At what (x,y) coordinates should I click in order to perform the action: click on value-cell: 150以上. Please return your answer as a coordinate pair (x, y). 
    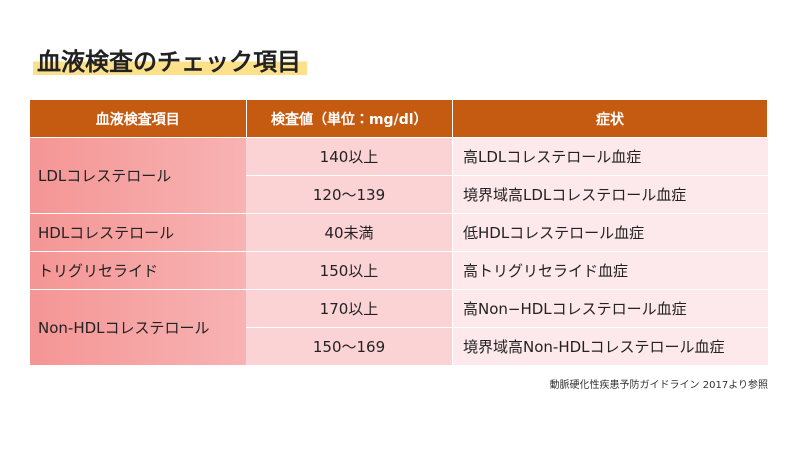
    Looking at the image, I should click on (349, 270).